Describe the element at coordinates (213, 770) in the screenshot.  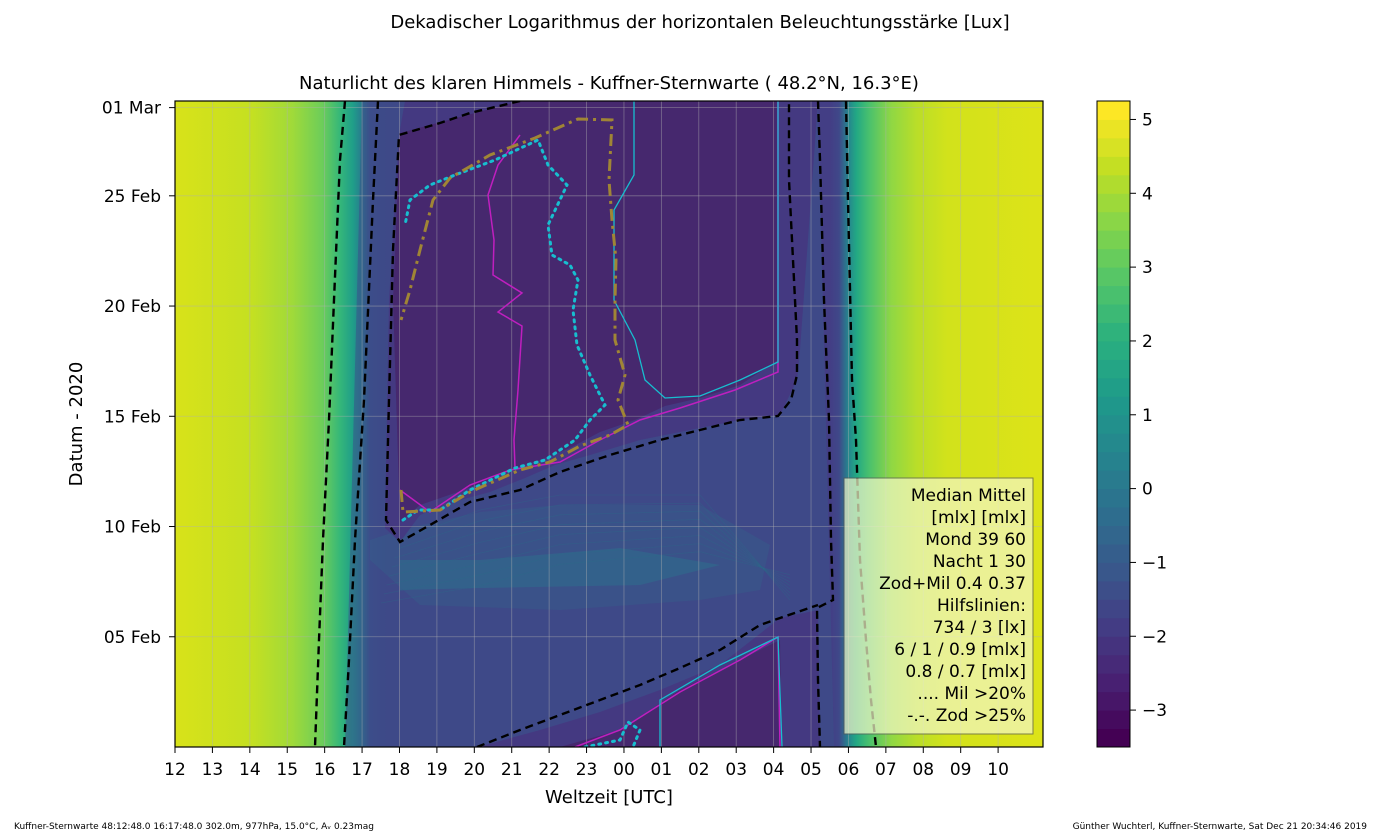
I see `x-tick-label: 13` at that location.